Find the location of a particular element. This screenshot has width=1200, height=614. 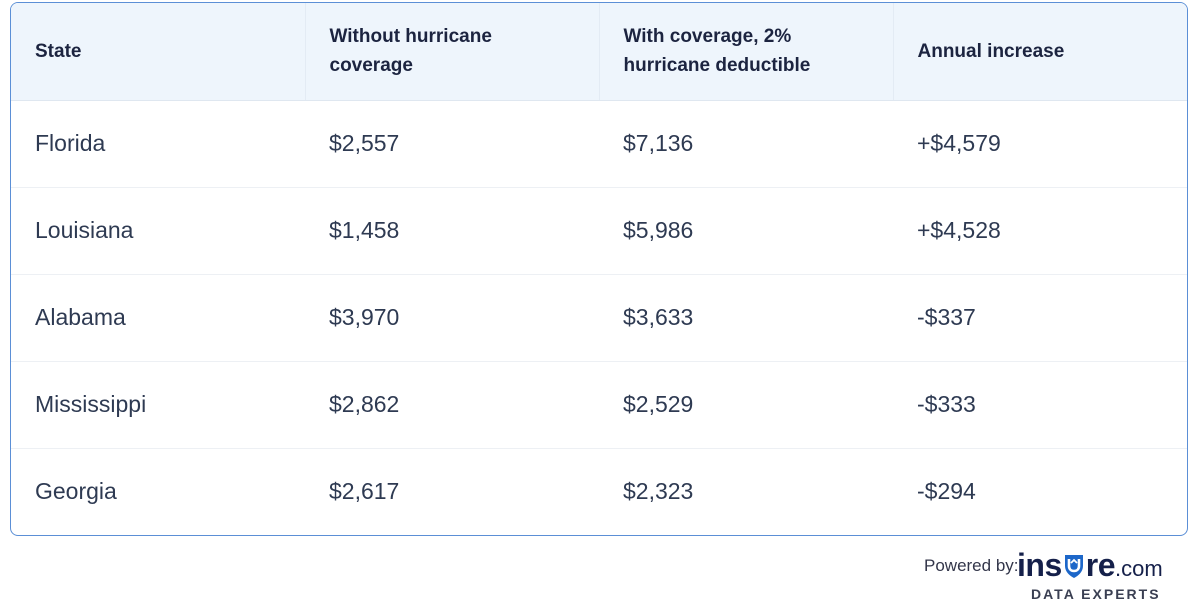

shield-icon is located at coordinates (1074, 564).